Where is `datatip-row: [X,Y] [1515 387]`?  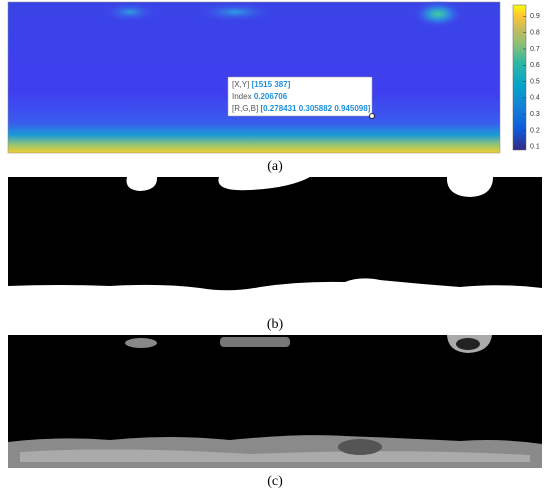 datatip-row: [X,Y] [1515 387] is located at coordinates (261, 84).